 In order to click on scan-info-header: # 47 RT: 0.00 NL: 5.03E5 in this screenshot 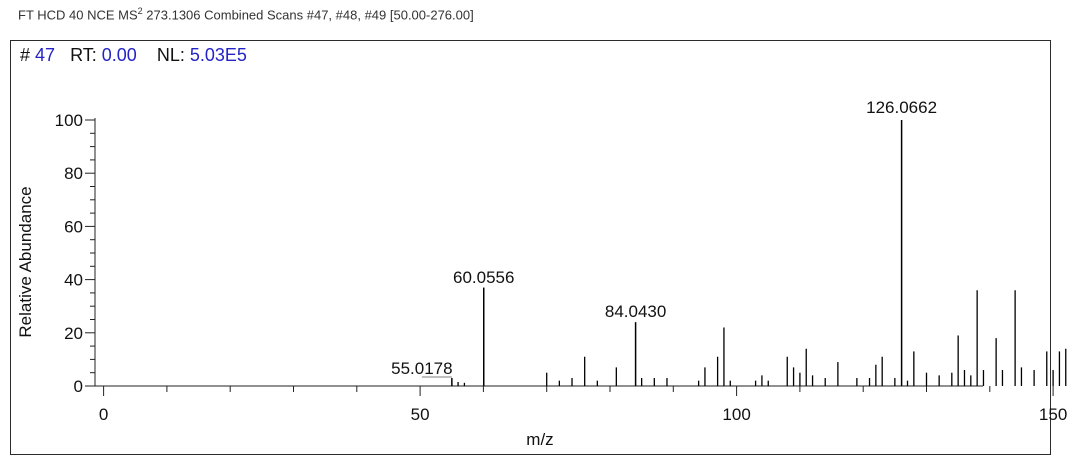, I will do `click(133, 55)`.